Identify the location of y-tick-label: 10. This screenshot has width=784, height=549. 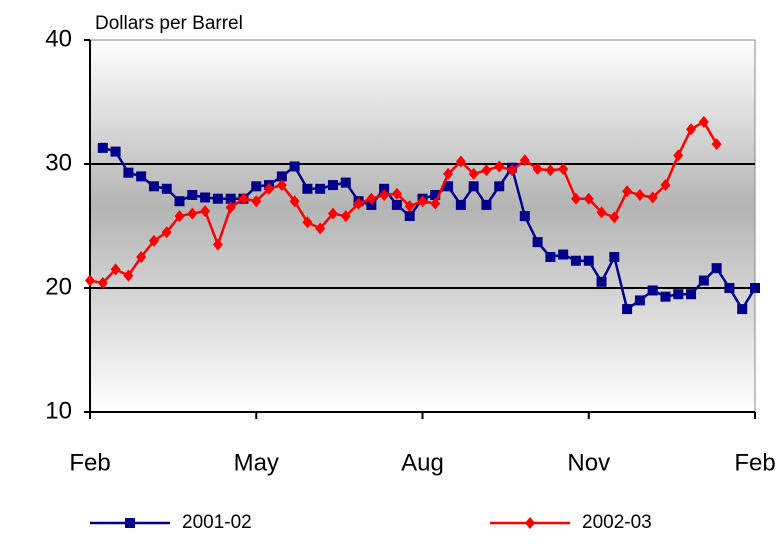
(58, 410).